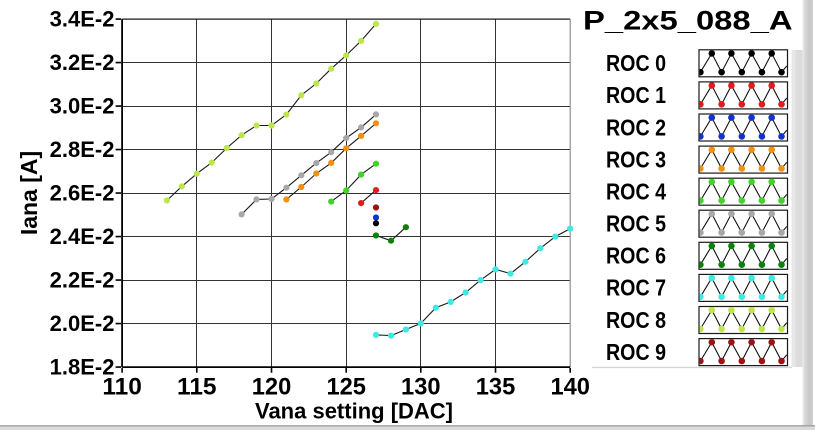 This screenshot has width=815, height=430. Describe the element at coordinates (82, 149) in the screenshot. I see `svg-text: 2.8E-2` at that location.